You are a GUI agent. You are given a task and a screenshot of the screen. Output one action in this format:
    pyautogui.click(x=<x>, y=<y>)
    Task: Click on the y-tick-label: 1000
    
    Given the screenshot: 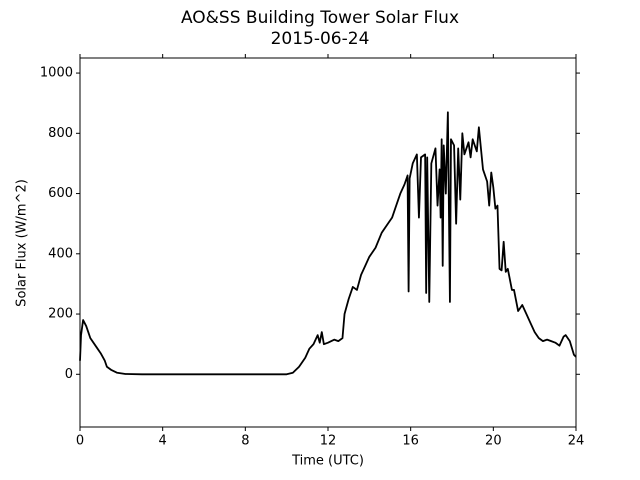 What is the action you would take?
    pyautogui.click(x=56, y=73)
    